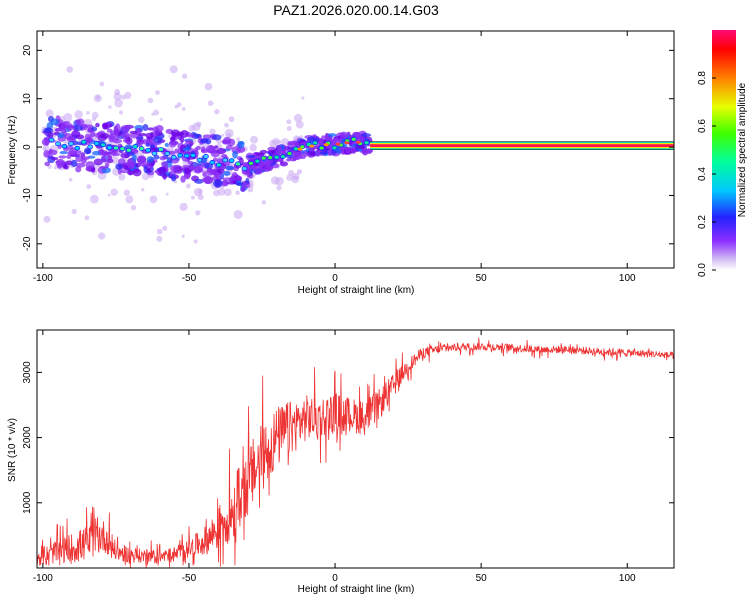 The width and height of the screenshot is (750, 600). Describe the element at coordinates (482, 578) in the screenshot. I see `snr-xtick-label: 50` at that location.